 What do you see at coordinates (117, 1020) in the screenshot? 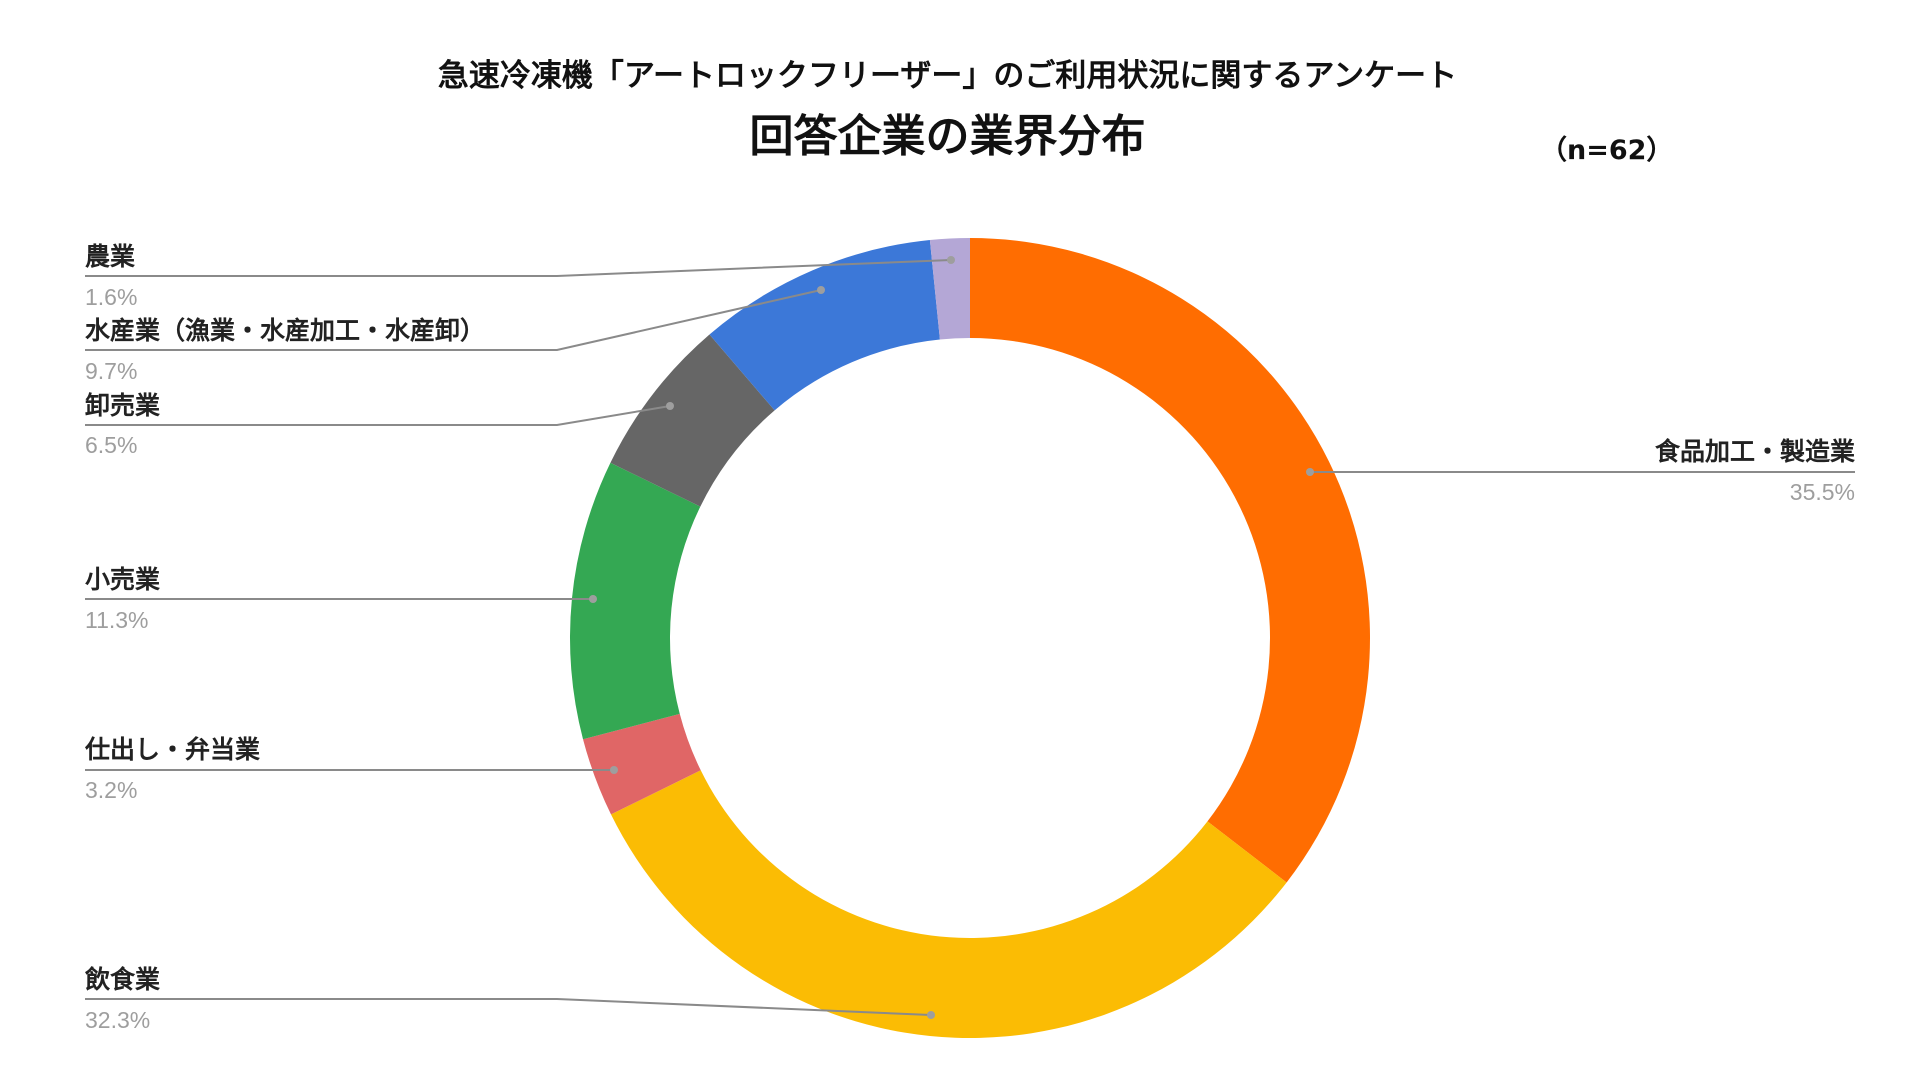
I see `slice-percent-label: 32.3%` at bounding box center [117, 1020].